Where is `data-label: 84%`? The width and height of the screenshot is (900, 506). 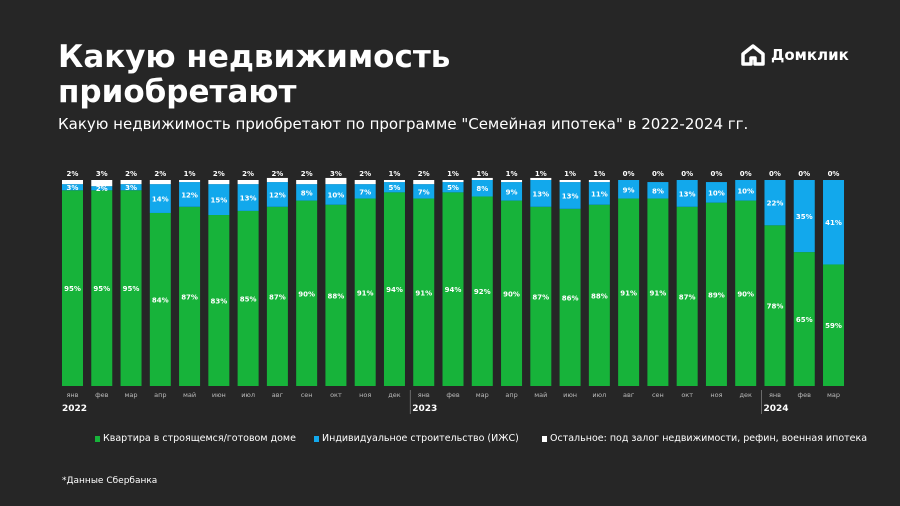
data-label: 84% is located at coordinates (160, 300).